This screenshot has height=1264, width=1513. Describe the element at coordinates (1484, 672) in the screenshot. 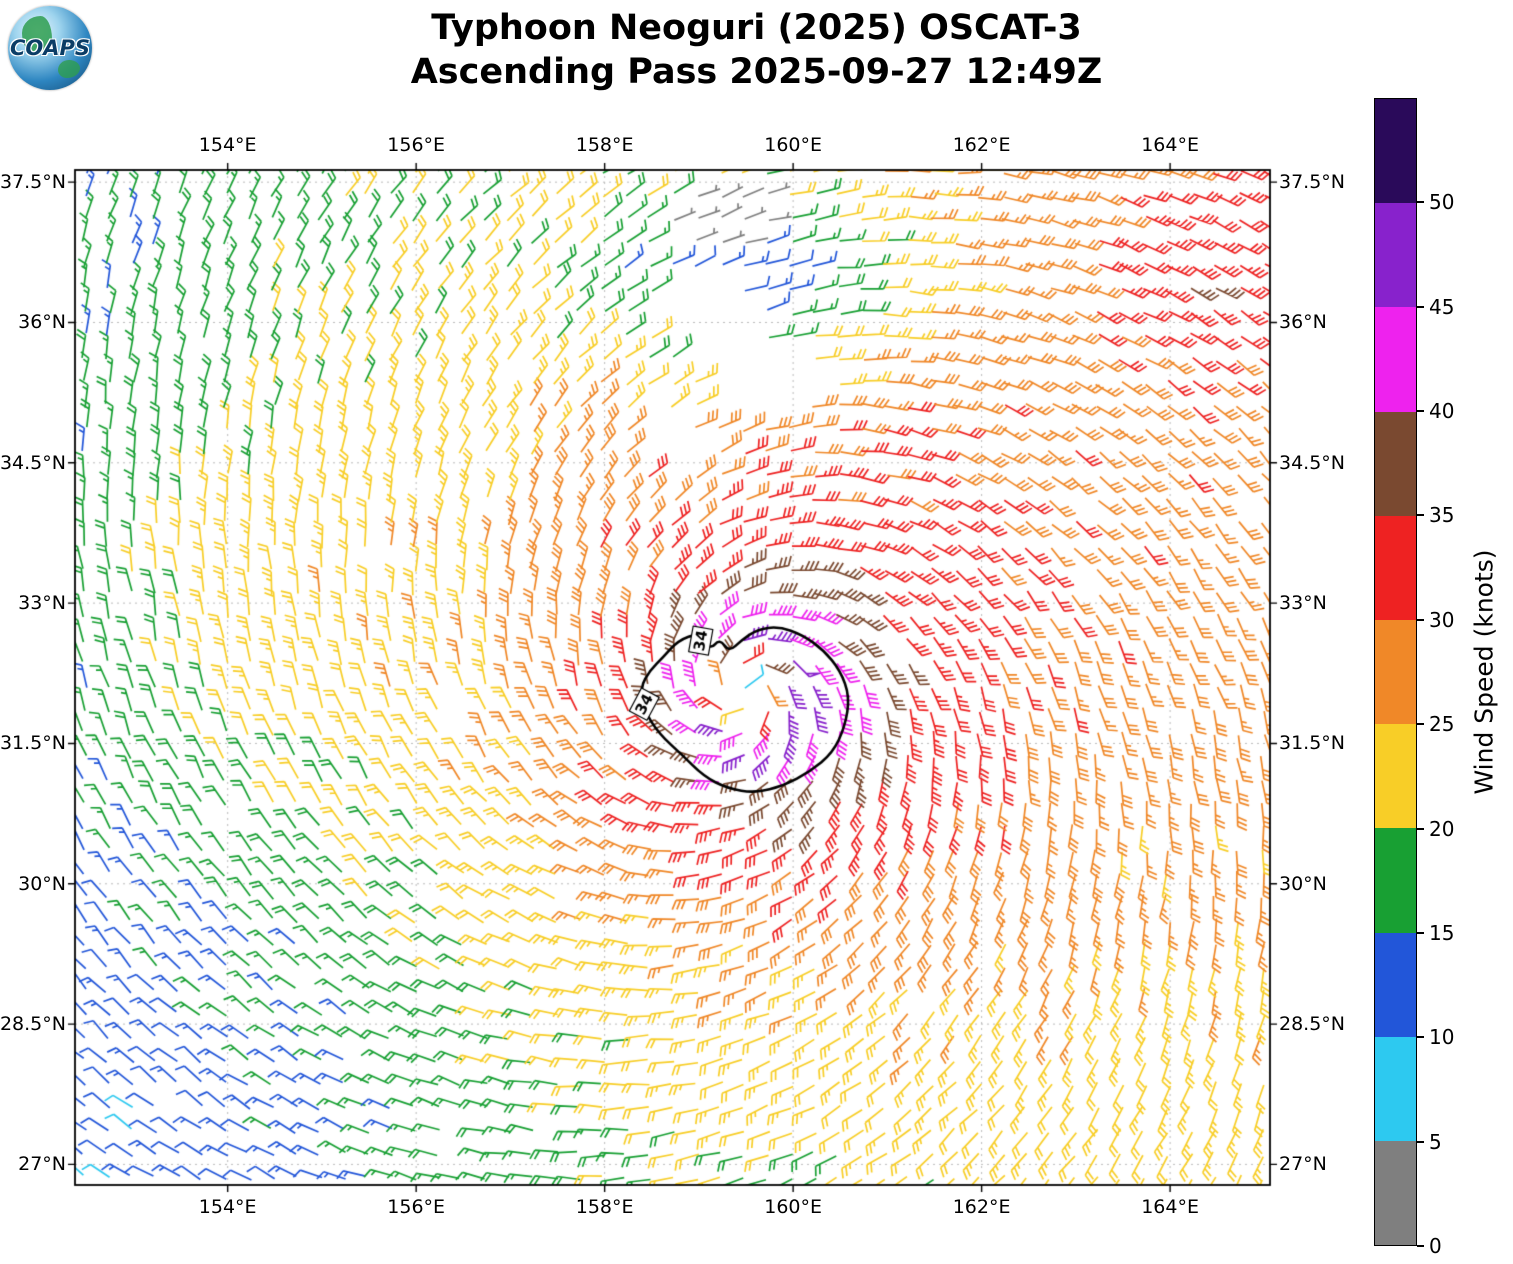

I see `colorbar-axis-label: Wind Speed (knots)` at that location.